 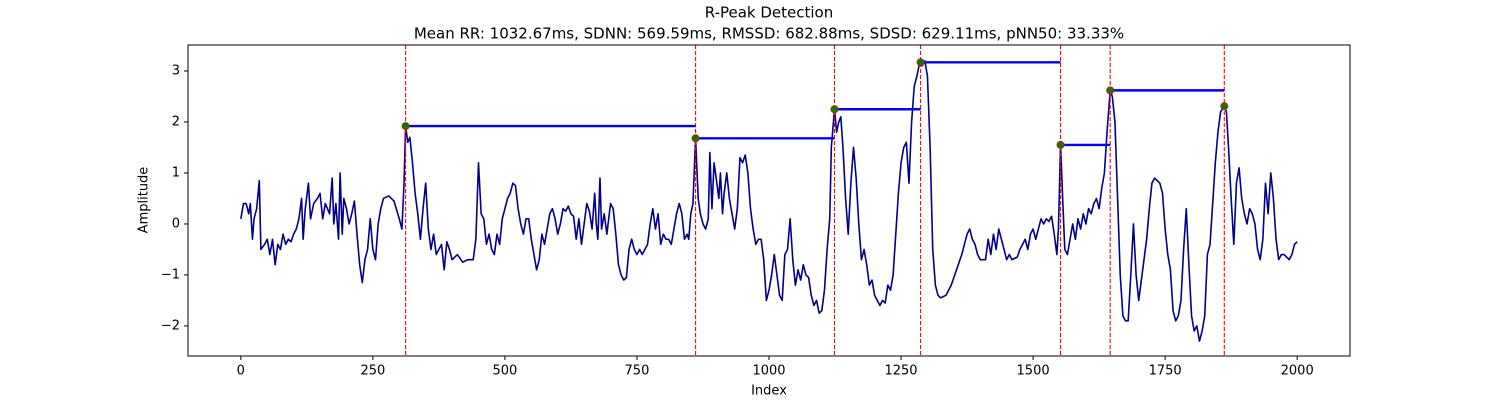 What do you see at coordinates (176, 71) in the screenshot?
I see `y-tick-label: 3` at bounding box center [176, 71].